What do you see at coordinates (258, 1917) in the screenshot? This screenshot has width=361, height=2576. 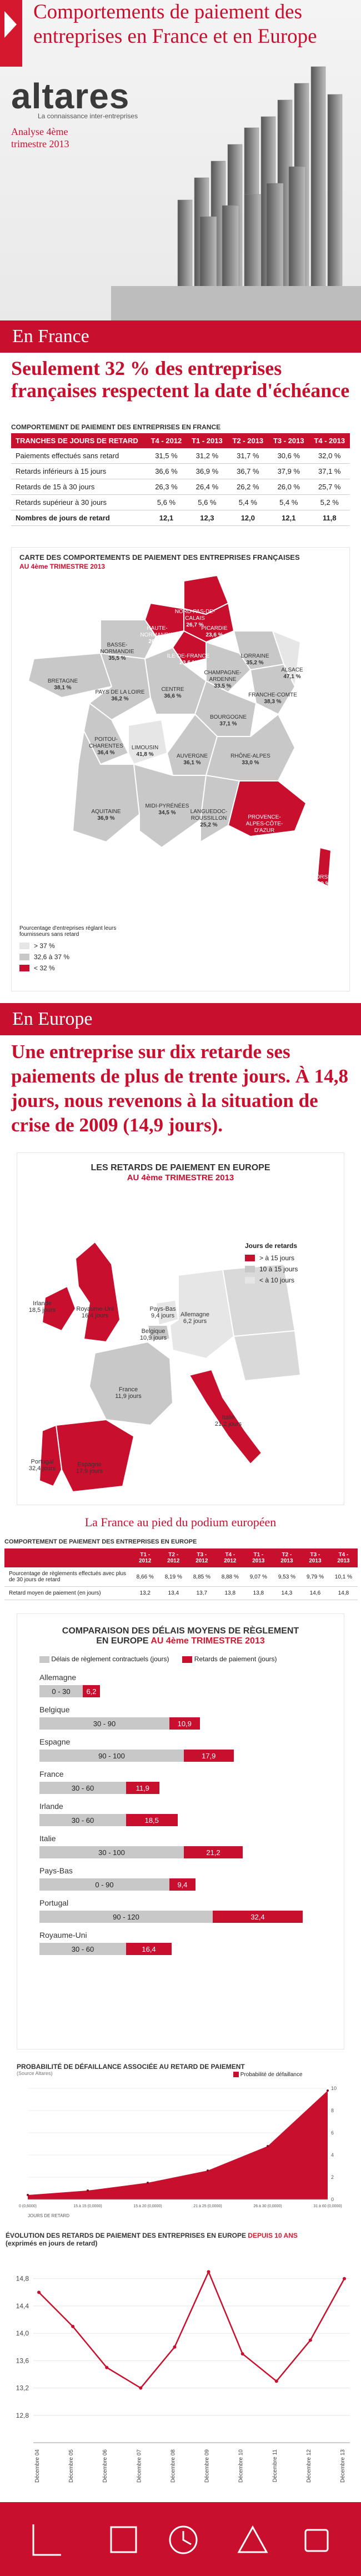 I see `payment-delay-bar: 32,4` at bounding box center [258, 1917].